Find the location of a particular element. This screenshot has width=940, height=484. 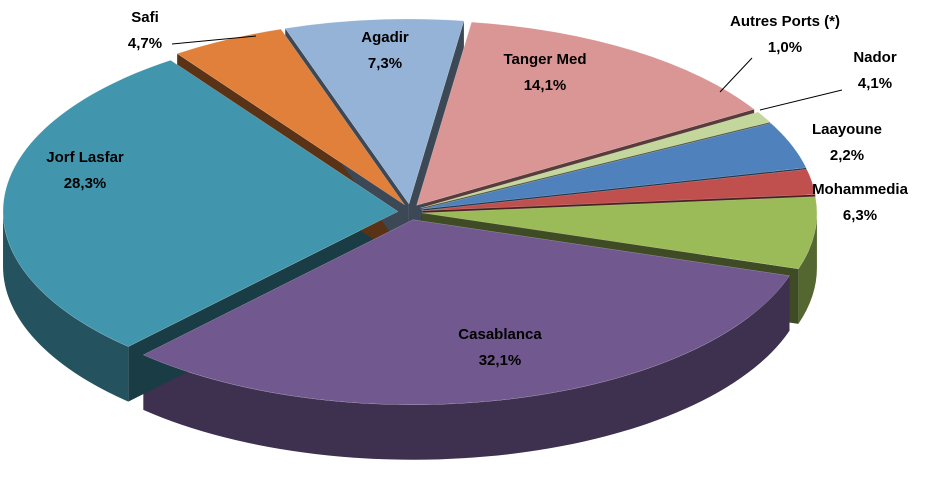

slice-label: Jorf Lasfar is located at coordinates (85, 157).